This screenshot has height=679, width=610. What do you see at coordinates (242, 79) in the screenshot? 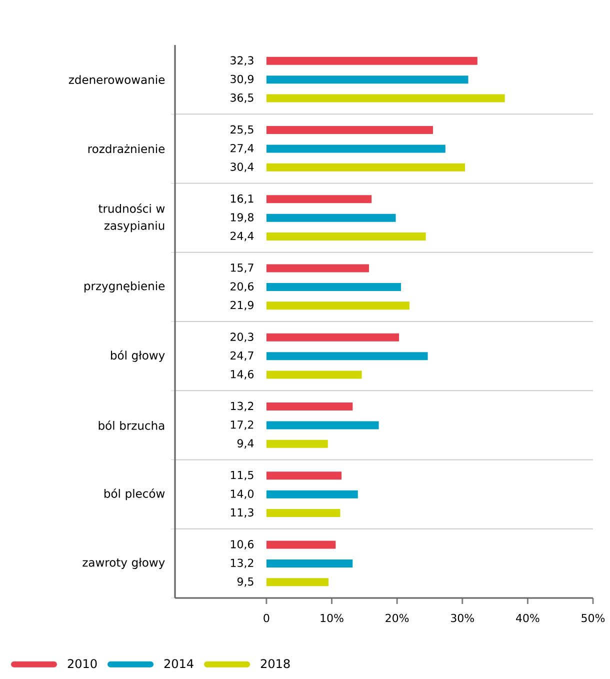
I see `data-label: 30,9` at bounding box center [242, 79].